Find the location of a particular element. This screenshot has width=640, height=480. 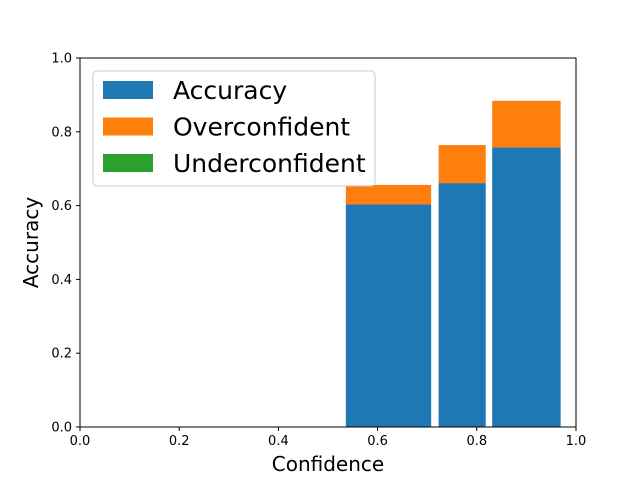

x-axis-label: Confidence is located at coordinates (328, 464).